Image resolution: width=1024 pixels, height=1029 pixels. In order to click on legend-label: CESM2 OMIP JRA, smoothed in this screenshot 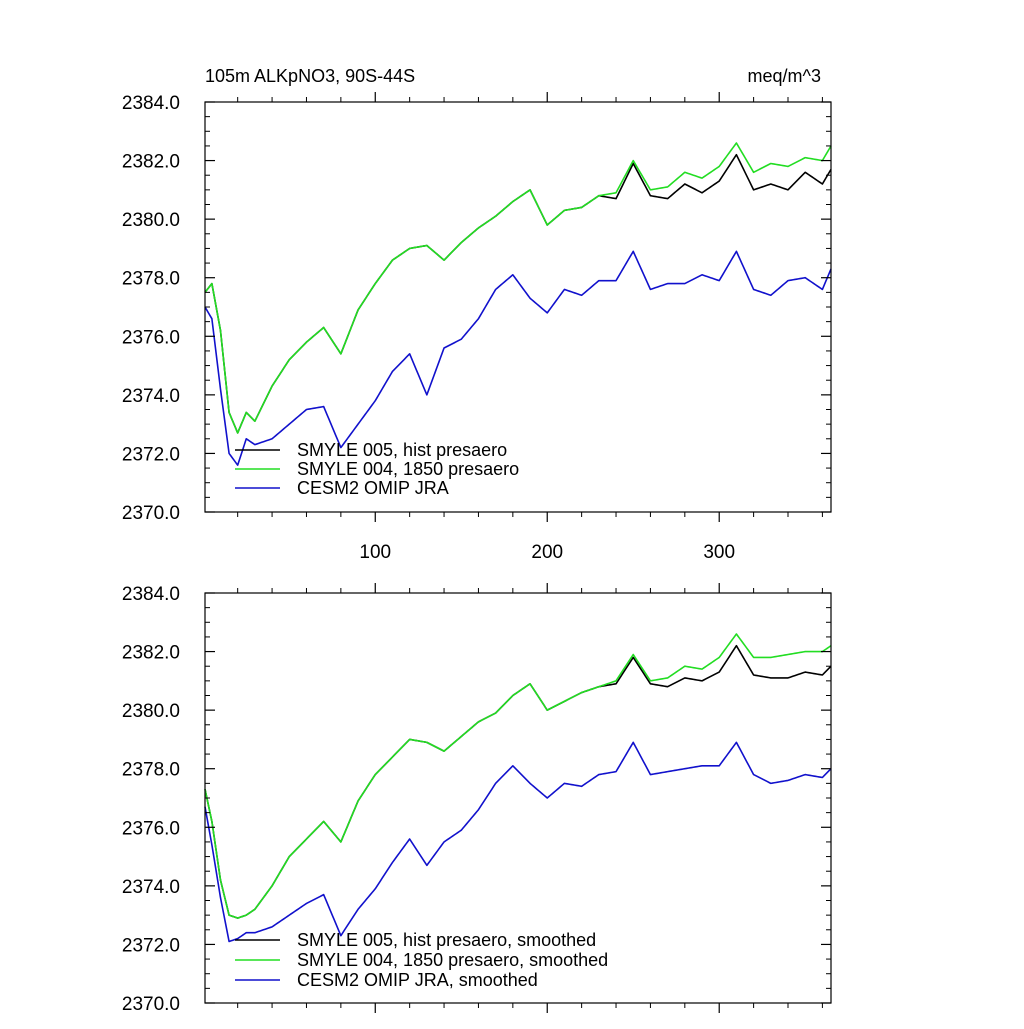, I will do `click(417, 980)`.